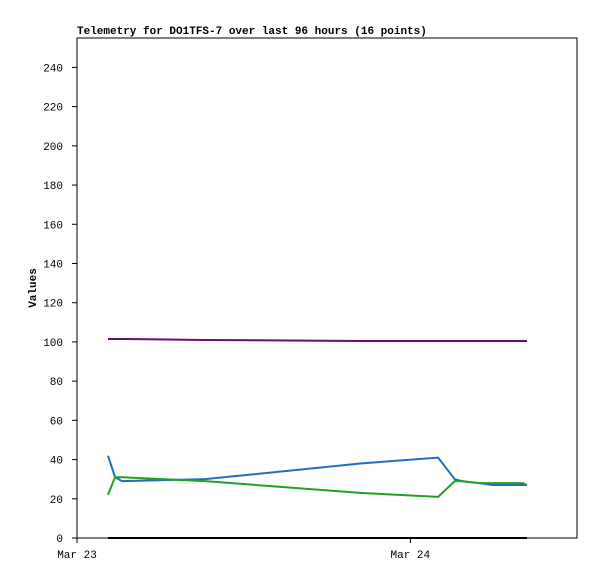 Image resolution: width=597 pixels, height=579 pixels. I want to click on x-tick-label: Mar 24, so click(411, 556).